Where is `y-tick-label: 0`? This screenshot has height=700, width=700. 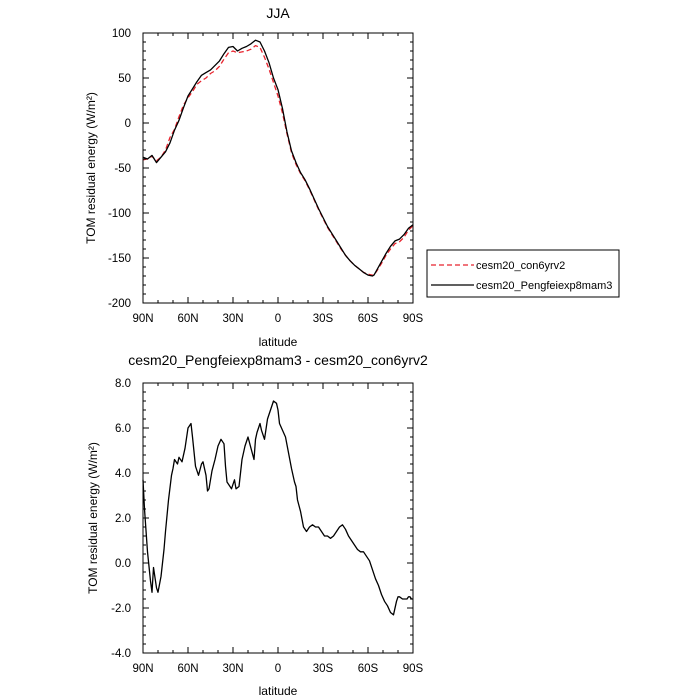 y-tick-label: 0 is located at coordinates (128, 124).